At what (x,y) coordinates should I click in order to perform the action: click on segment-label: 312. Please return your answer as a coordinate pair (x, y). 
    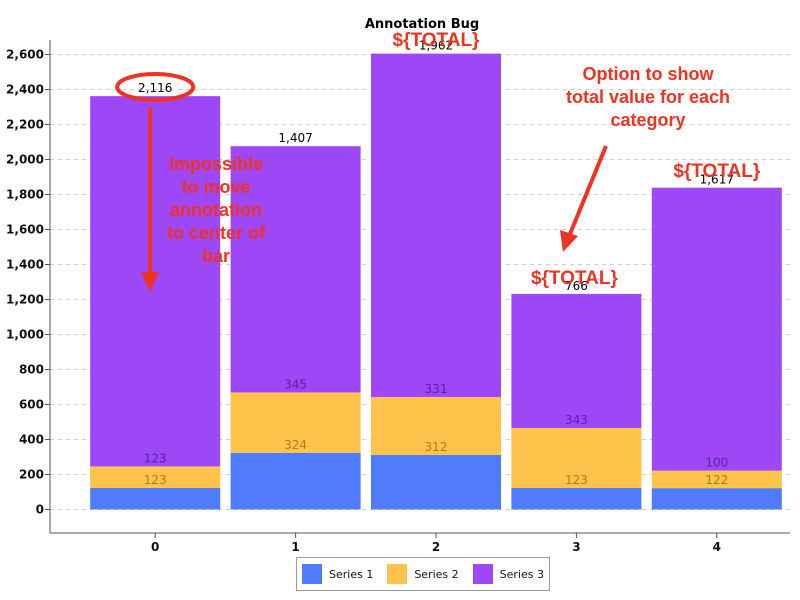
    Looking at the image, I should click on (436, 447).